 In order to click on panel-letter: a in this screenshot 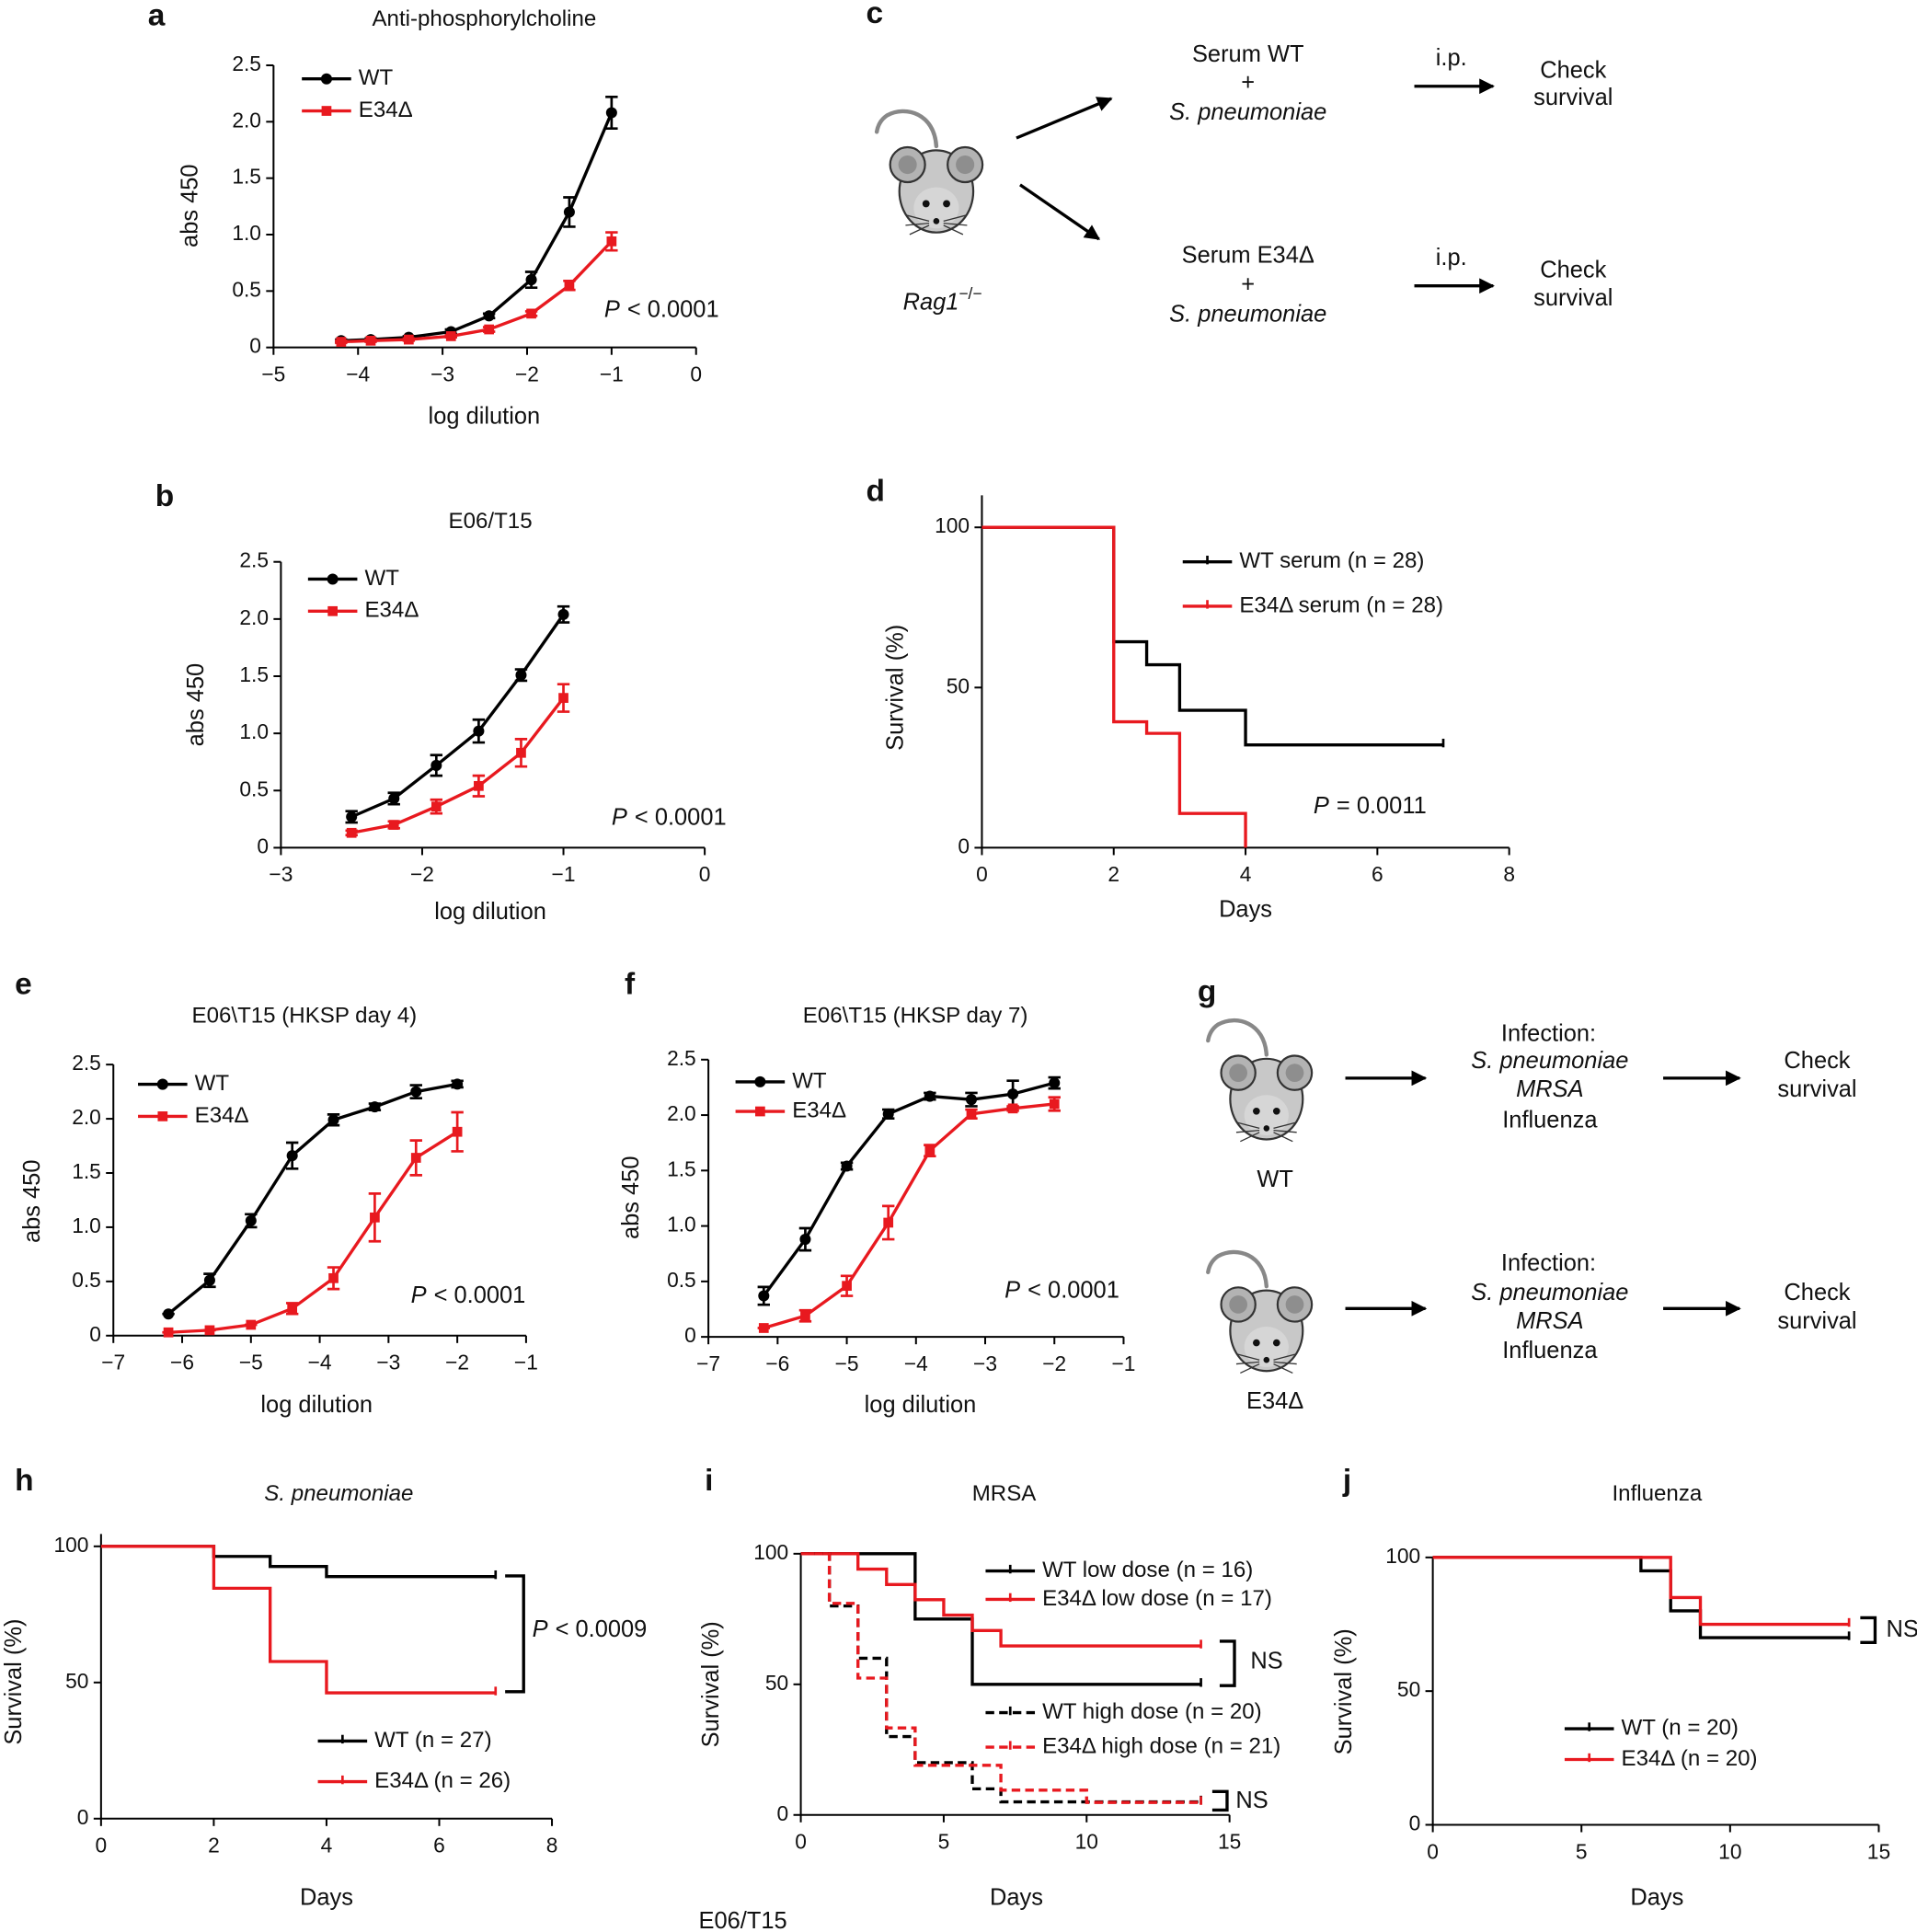, I will do `click(157, 16)`.